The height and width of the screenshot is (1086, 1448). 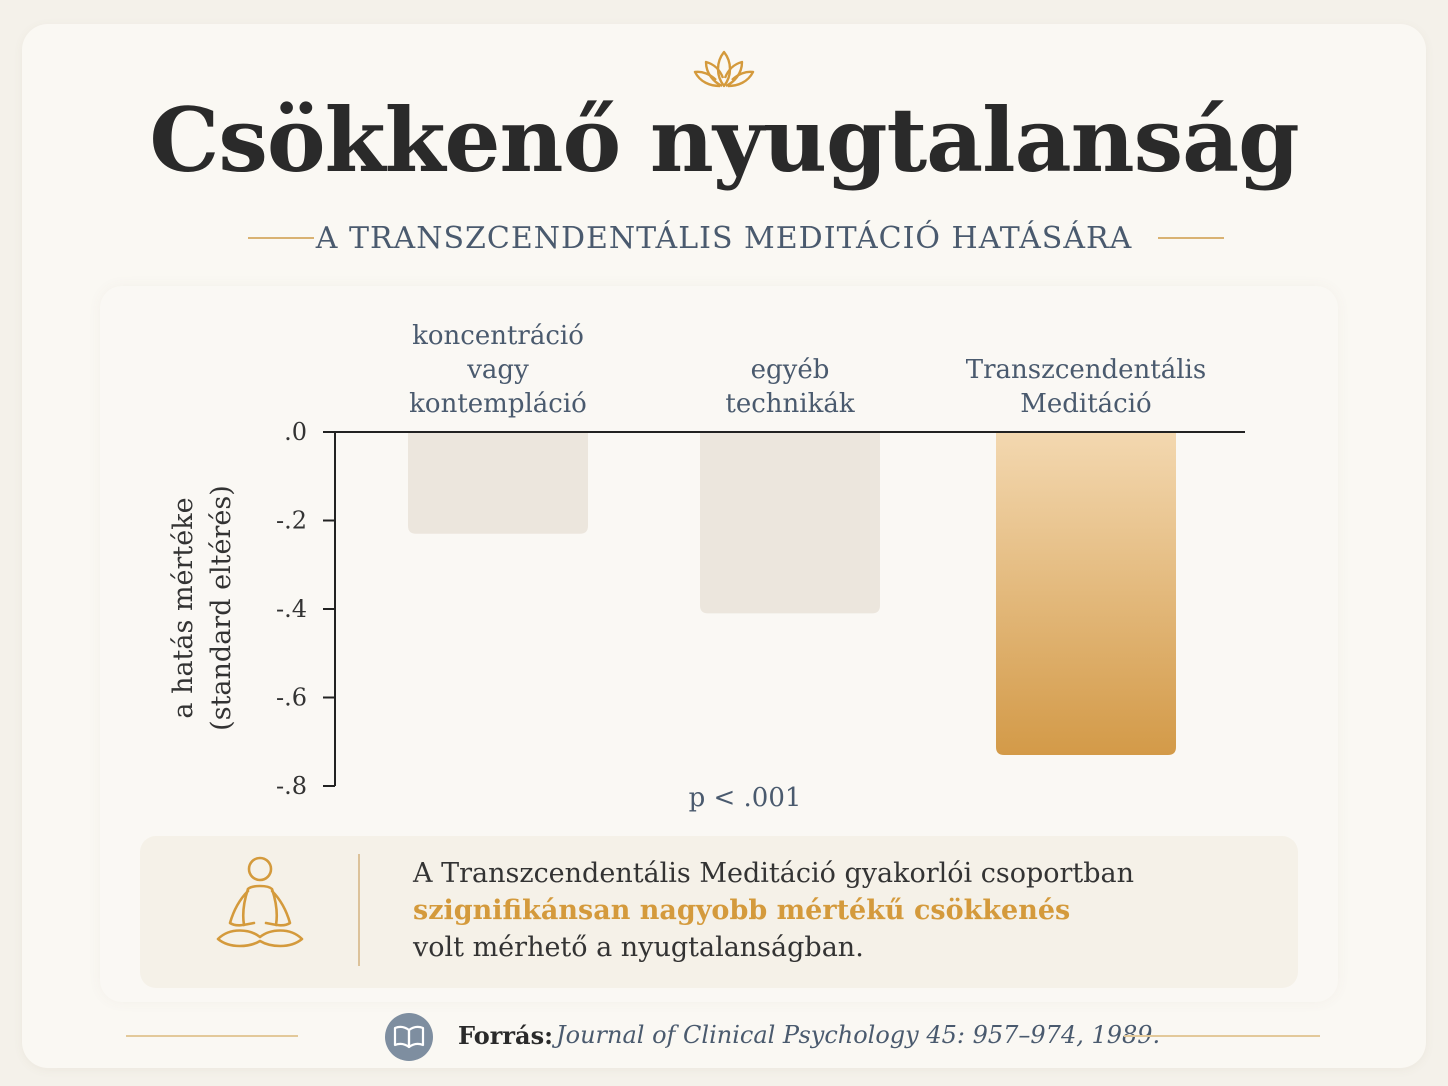 What do you see at coordinates (295, 432) in the screenshot?
I see `y-tick-label: .0` at bounding box center [295, 432].